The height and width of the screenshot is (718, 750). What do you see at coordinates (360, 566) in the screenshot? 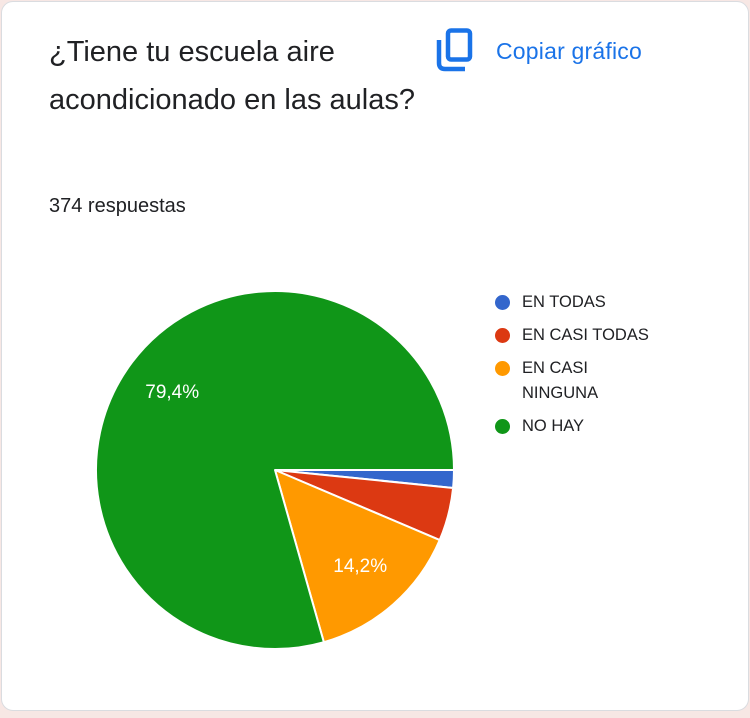
I see `pie-slice-percent-label: 14,2%` at bounding box center [360, 566].